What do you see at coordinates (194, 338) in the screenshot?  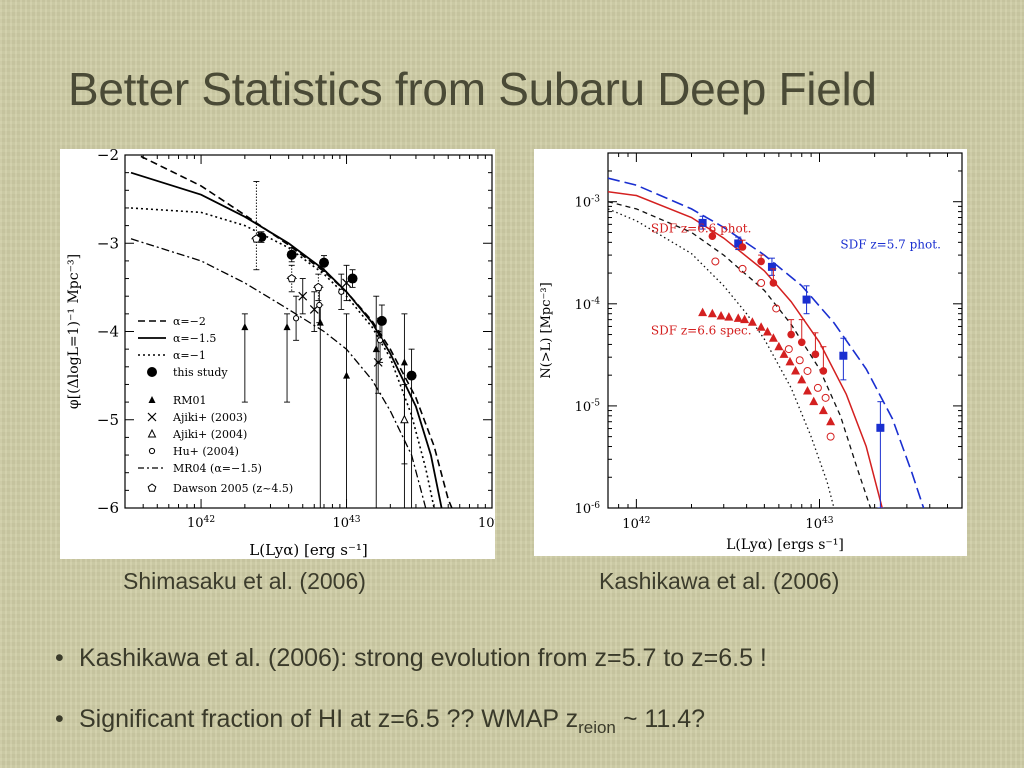 I see `legend-label: α=−1.5` at bounding box center [194, 338].